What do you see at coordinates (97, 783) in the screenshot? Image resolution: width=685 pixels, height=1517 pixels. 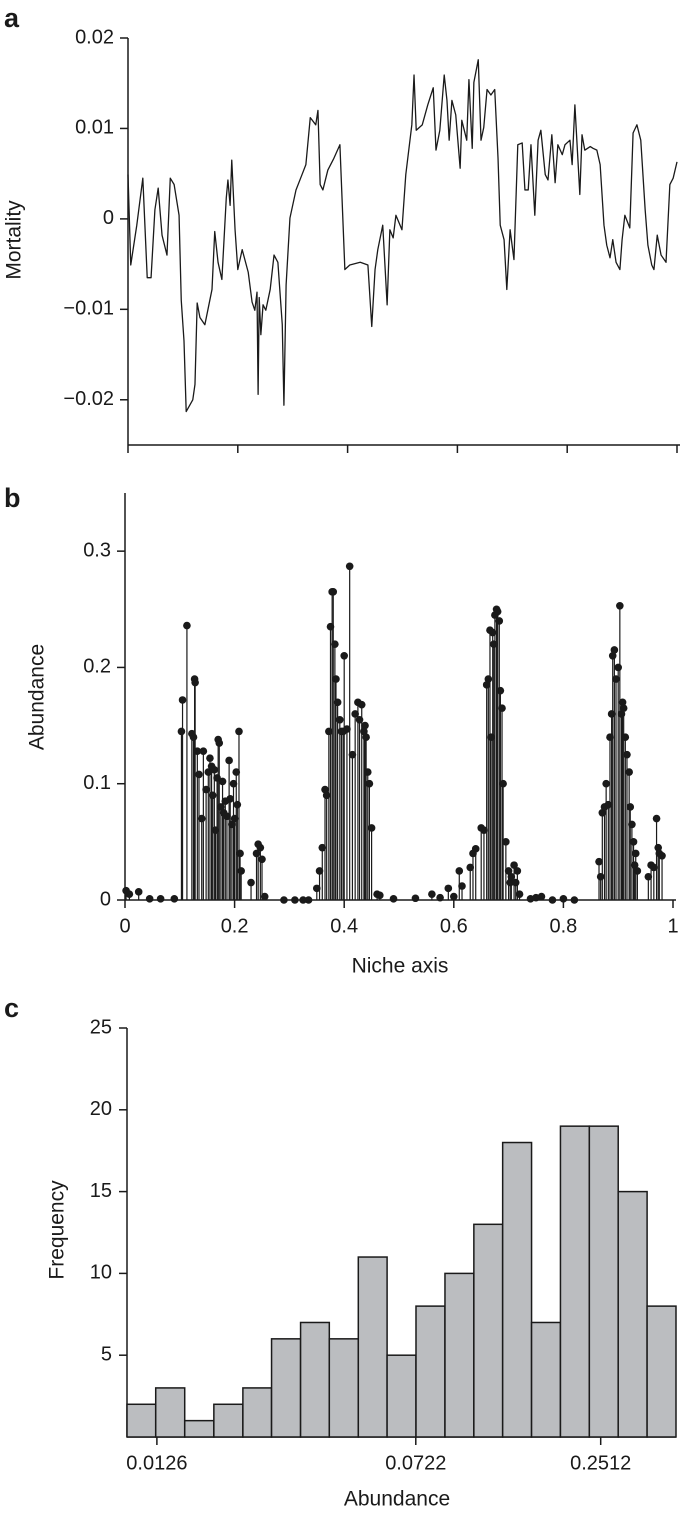 I see `y-tick-label: 0.1` at bounding box center [97, 783].